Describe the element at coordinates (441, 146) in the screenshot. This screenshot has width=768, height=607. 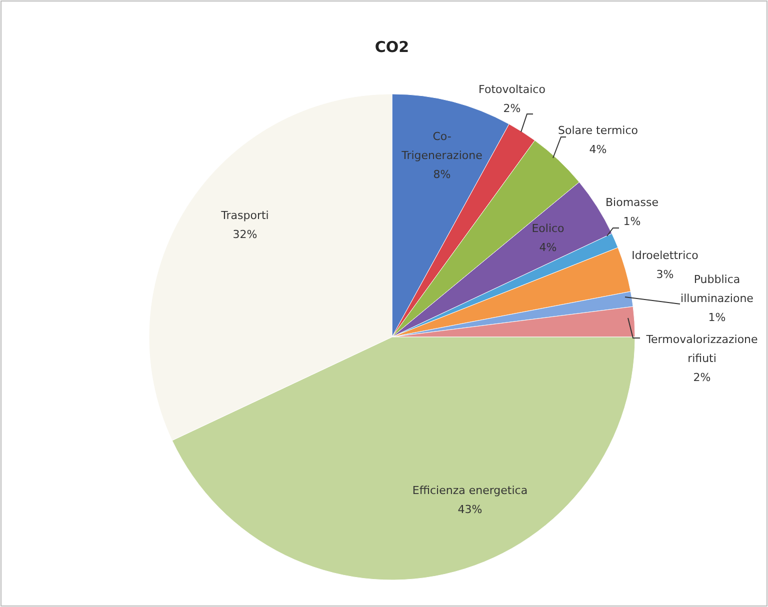
I see `slice-label: Co- Trigenerazione` at that location.